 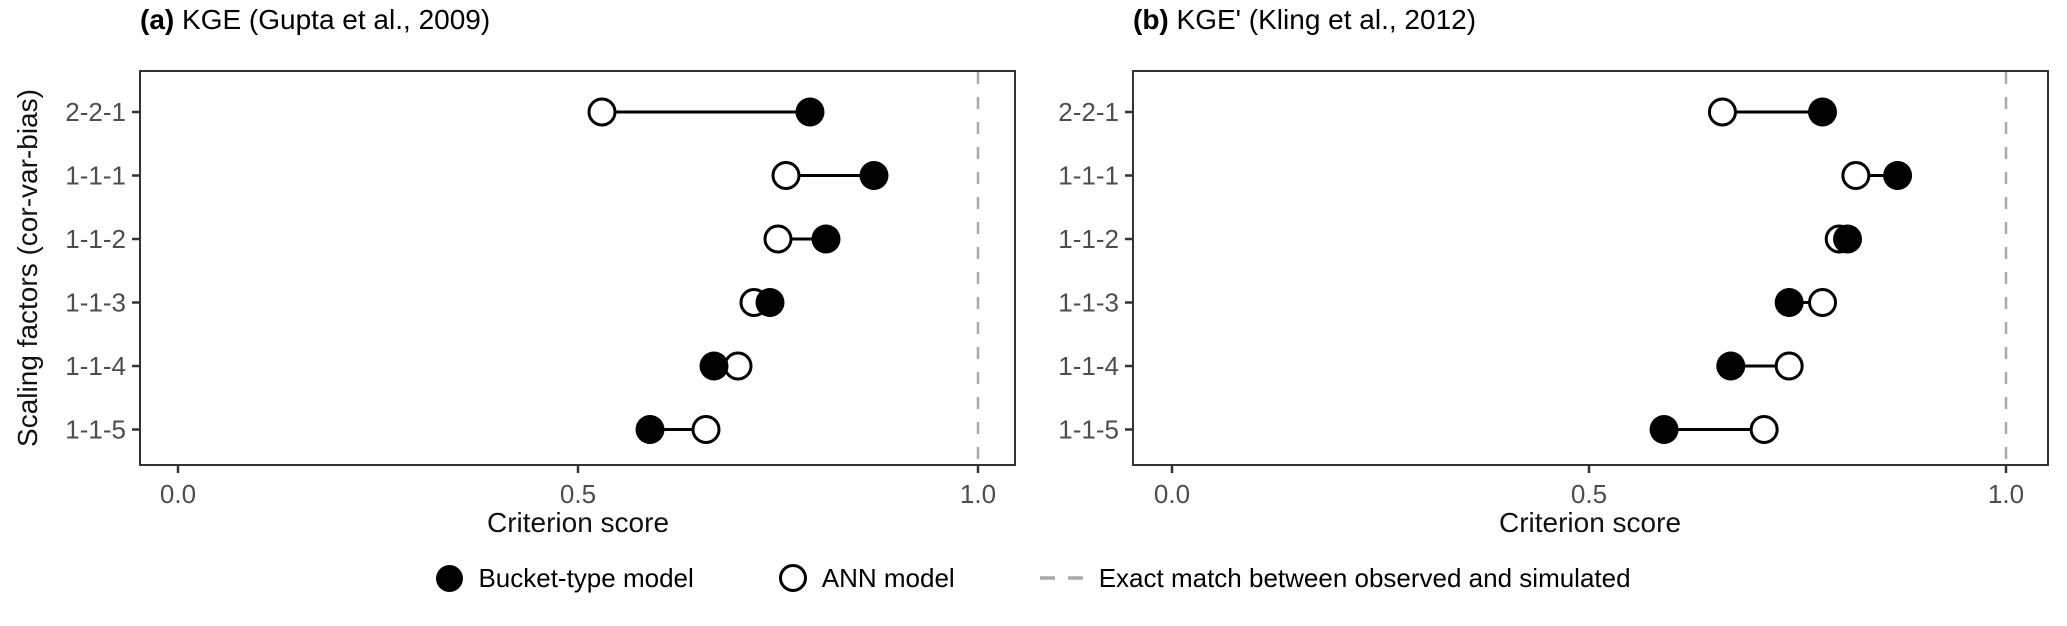 I want to click on legend-label-bucket: Bucket-type model, so click(x=586, y=577).